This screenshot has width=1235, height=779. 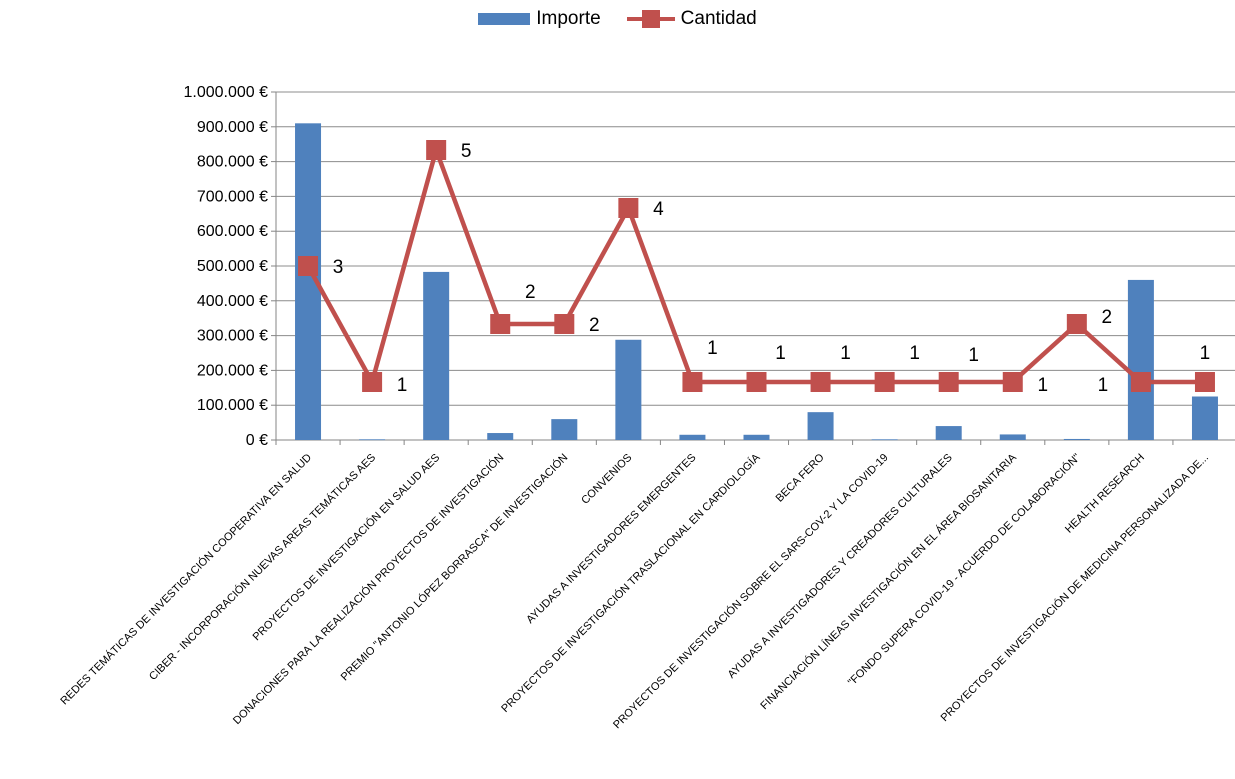 What do you see at coordinates (232, 196) in the screenshot?
I see `y-tick-label: 700.000 €` at bounding box center [232, 196].